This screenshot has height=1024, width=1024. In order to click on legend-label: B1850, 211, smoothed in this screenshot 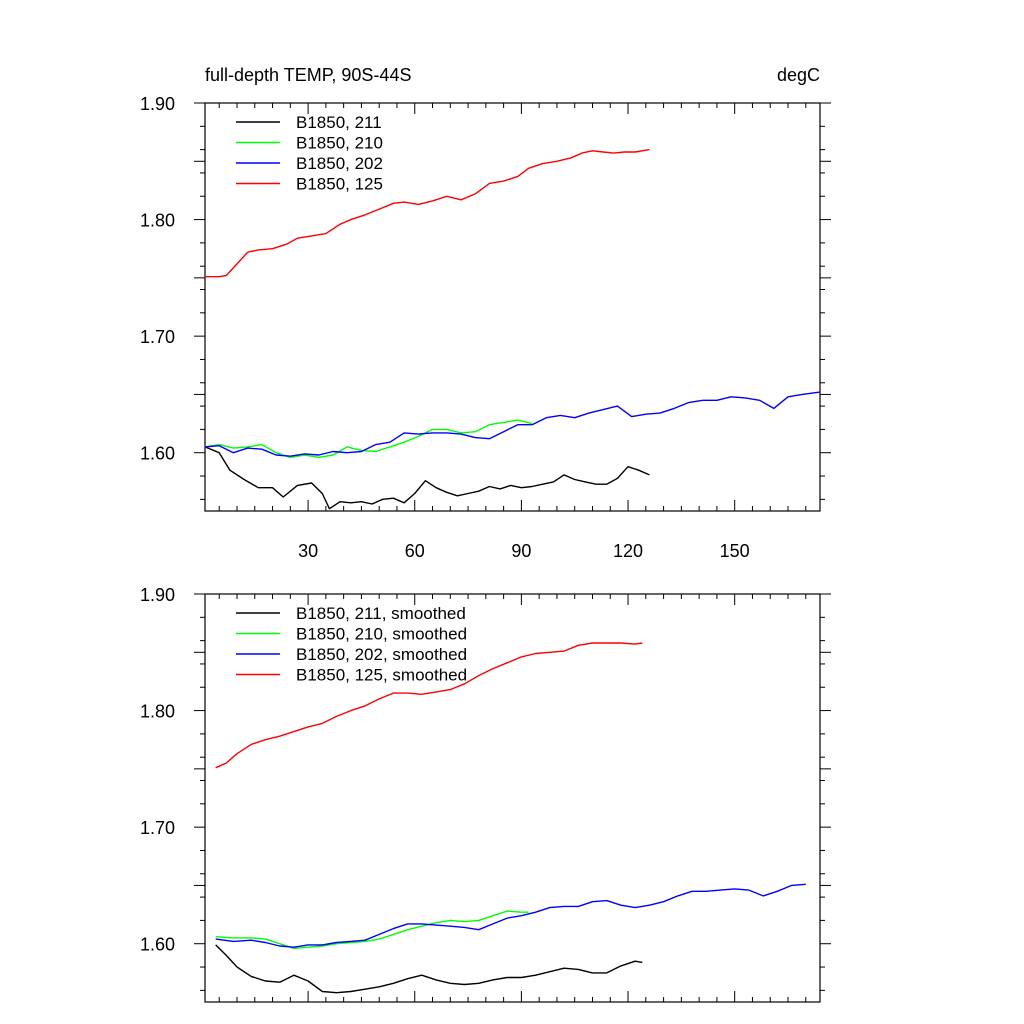, I will do `click(381, 613)`.